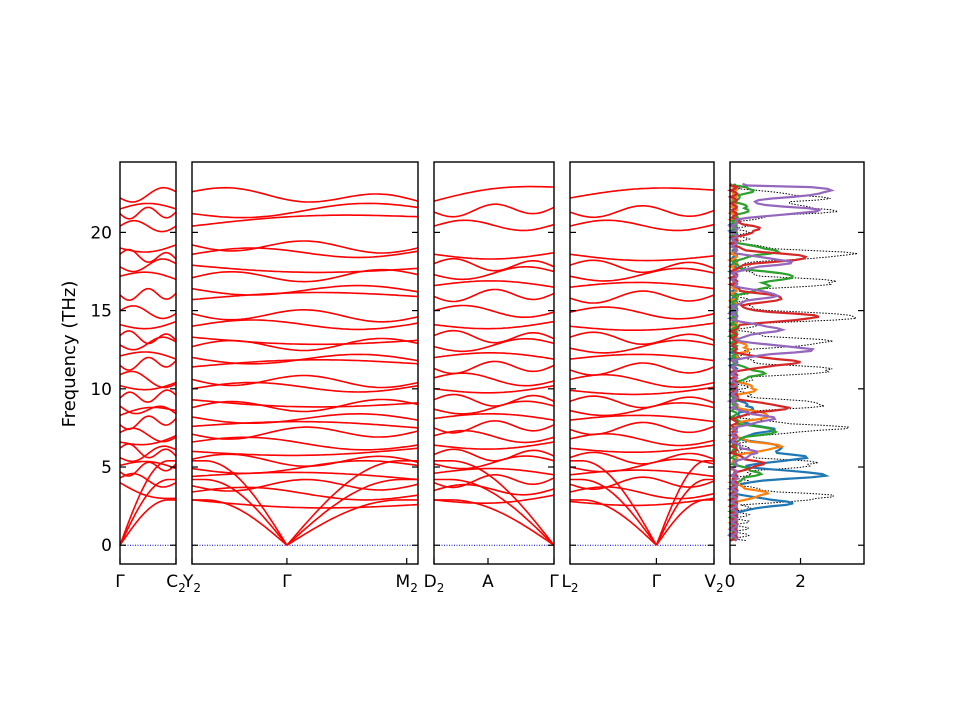  I want to click on dos-x-tick-label: 0, so click(730, 582).